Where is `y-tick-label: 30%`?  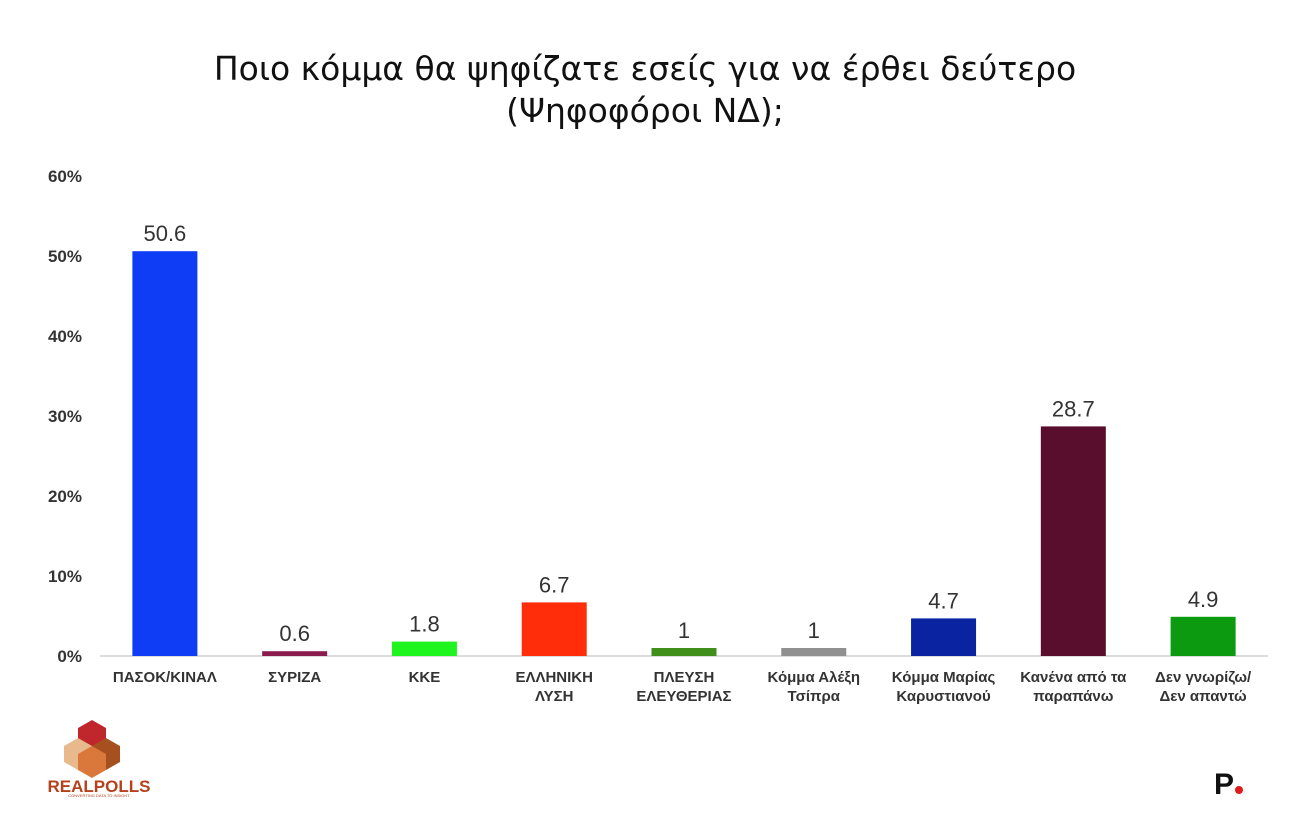 y-tick-label: 30% is located at coordinates (65, 416).